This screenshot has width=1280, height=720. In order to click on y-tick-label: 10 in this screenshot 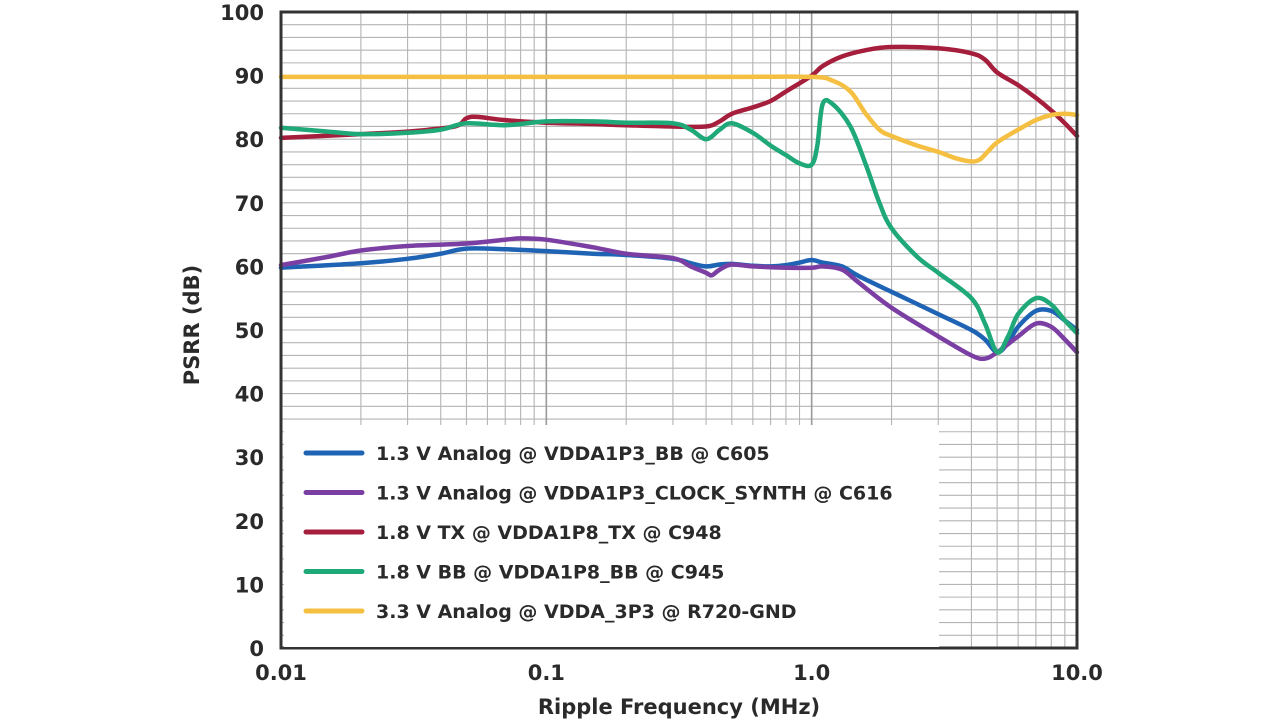, I will do `click(249, 585)`.